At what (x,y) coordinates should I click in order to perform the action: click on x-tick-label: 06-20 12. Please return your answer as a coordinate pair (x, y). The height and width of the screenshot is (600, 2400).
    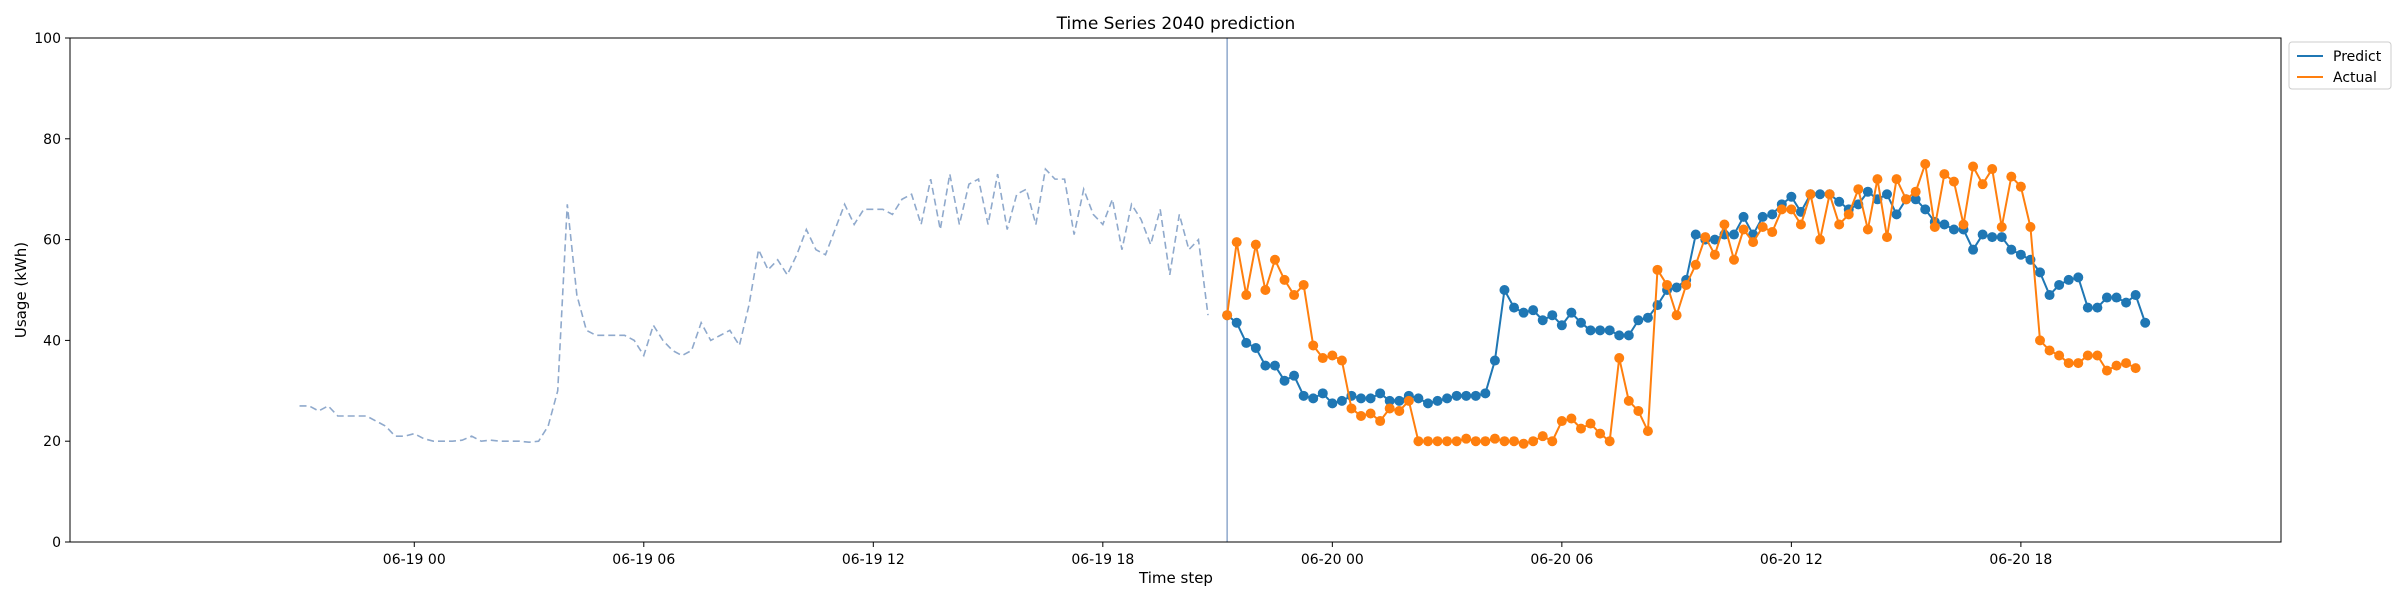
    Looking at the image, I should click on (1791, 560).